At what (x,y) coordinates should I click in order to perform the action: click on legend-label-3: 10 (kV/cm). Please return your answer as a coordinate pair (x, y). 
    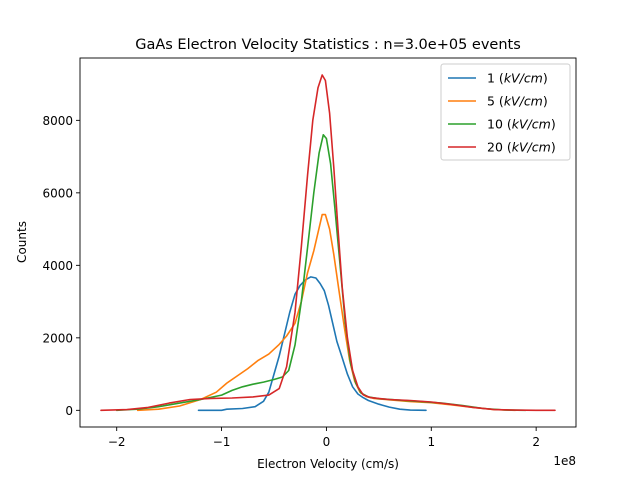
    Looking at the image, I should click on (521, 124).